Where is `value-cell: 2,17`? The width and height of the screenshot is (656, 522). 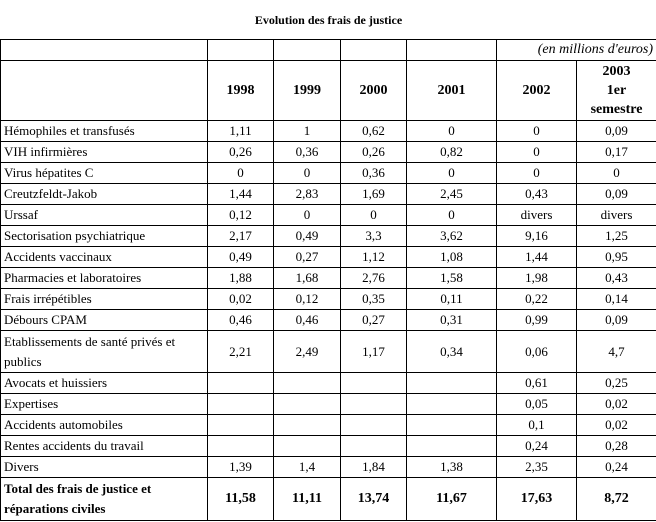 value-cell: 2,17 is located at coordinates (240, 236).